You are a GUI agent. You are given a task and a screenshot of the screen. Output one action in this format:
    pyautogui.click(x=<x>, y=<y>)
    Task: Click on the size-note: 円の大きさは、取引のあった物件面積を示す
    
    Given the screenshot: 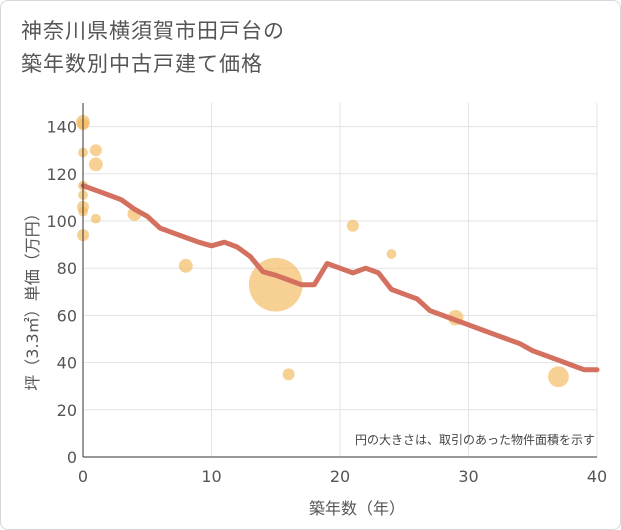 What is the action you would take?
    pyautogui.click(x=475, y=439)
    